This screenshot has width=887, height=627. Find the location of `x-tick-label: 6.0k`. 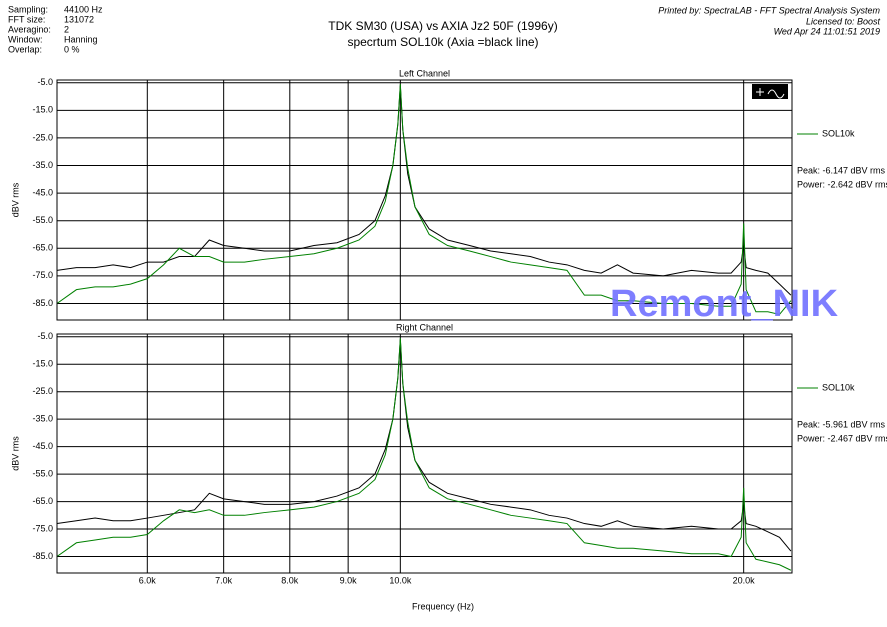

x-tick-label: 6.0k is located at coordinates (148, 580).